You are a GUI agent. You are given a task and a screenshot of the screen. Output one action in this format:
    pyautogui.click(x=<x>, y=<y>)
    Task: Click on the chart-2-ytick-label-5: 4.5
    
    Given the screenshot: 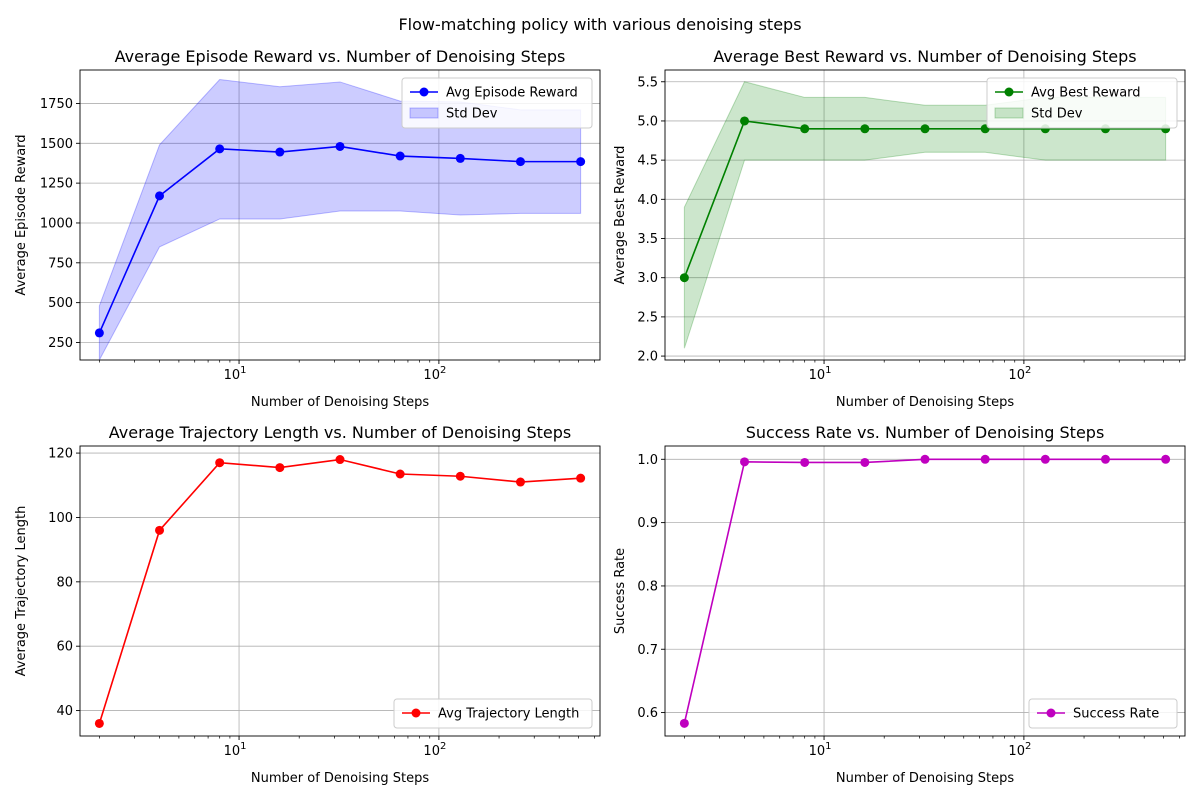 What is the action you would take?
    pyautogui.click(x=647, y=161)
    